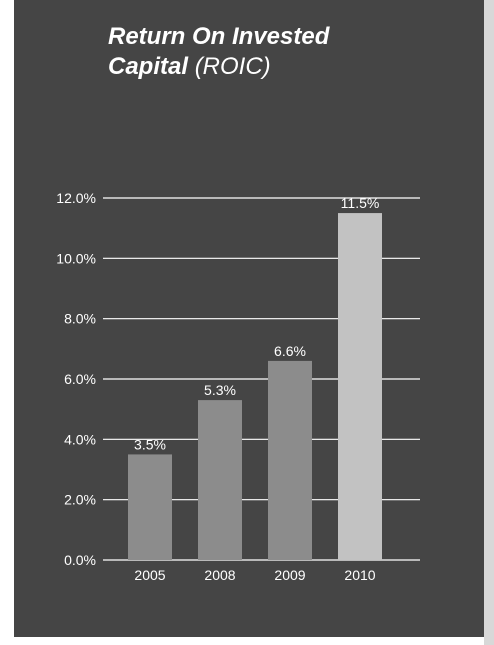 Image resolution: width=494 pixels, height=645 pixels. What do you see at coordinates (289, 575) in the screenshot?
I see `x-tick-label: 2009` at bounding box center [289, 575].